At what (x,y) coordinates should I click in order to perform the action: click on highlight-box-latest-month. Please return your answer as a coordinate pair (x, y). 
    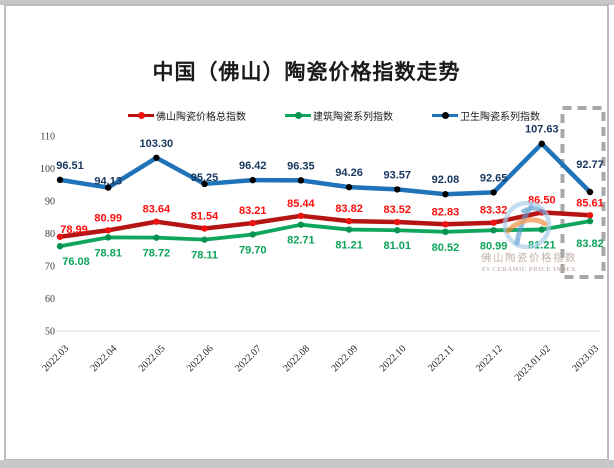
    Looking at the image, I should click on (583, 192).